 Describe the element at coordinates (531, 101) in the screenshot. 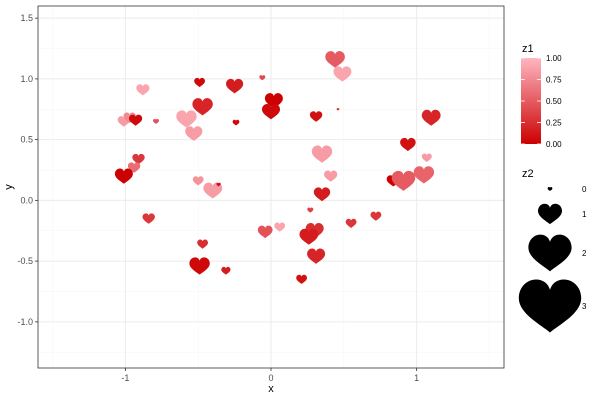

I see `color-legend-bar` at that location.